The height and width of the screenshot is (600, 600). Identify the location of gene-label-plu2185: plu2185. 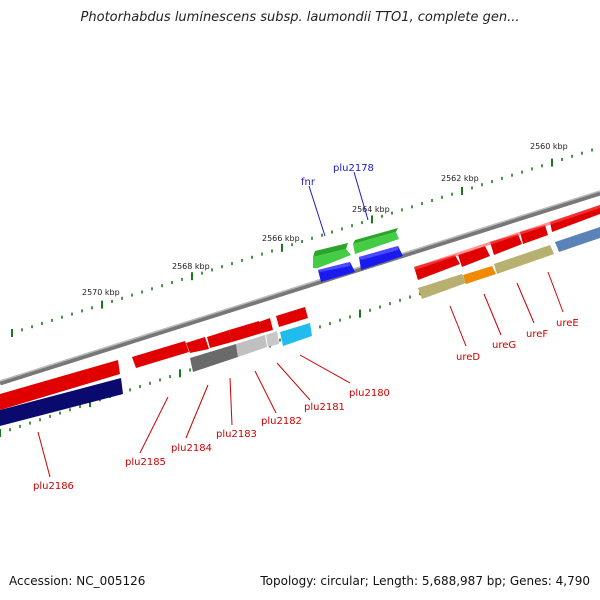
(145, 462).